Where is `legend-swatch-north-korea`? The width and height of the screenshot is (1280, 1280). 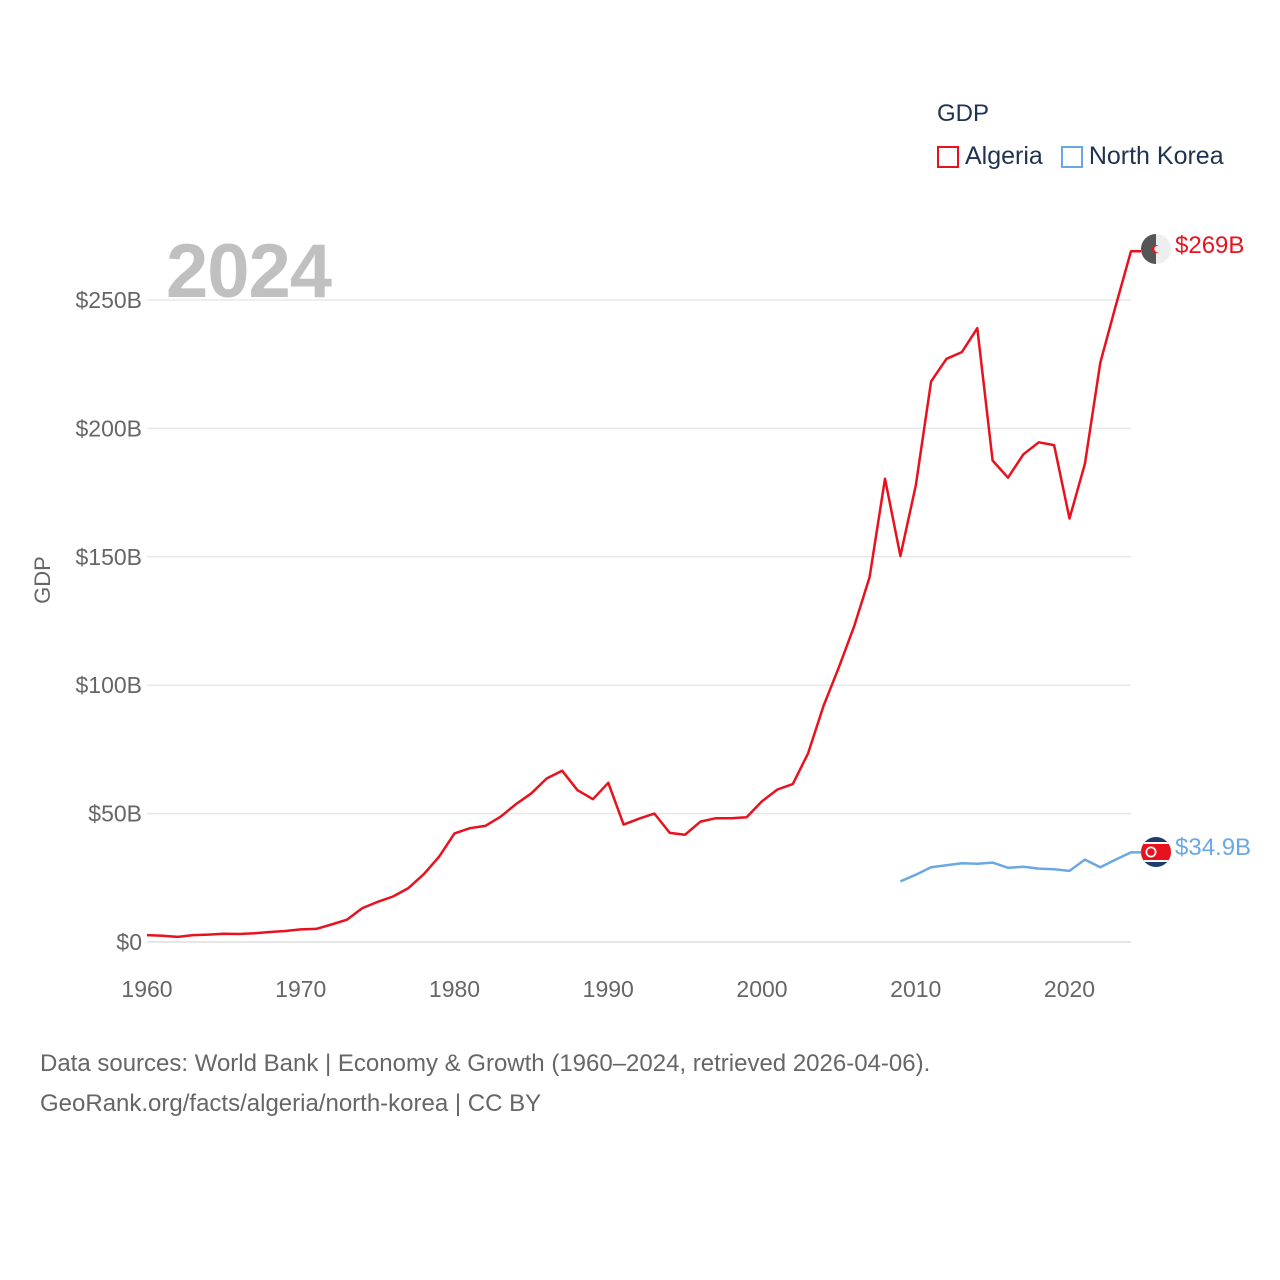
legend-swatch-north-korea is located at coordinates (1071, 156).